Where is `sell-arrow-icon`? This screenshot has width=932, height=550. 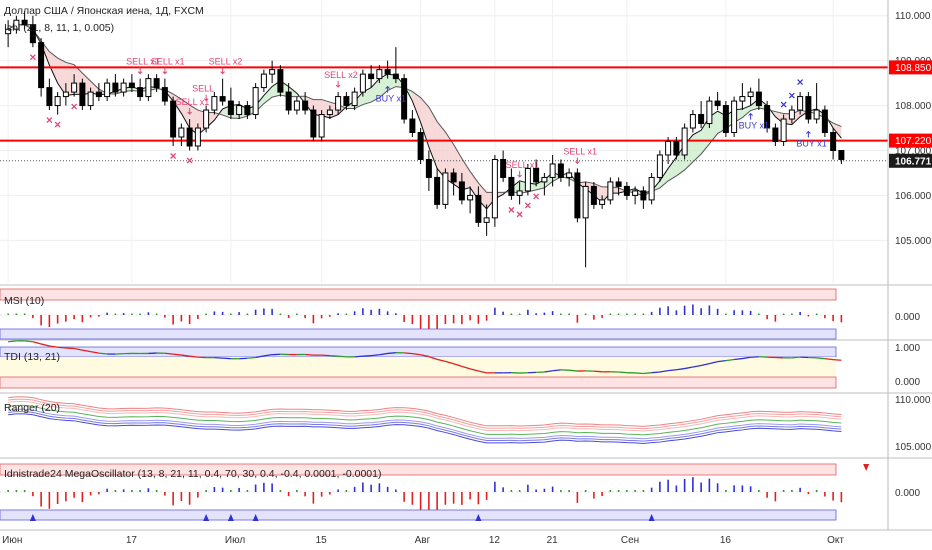 sell-arrow-icon is located at coordinates (206, 98).